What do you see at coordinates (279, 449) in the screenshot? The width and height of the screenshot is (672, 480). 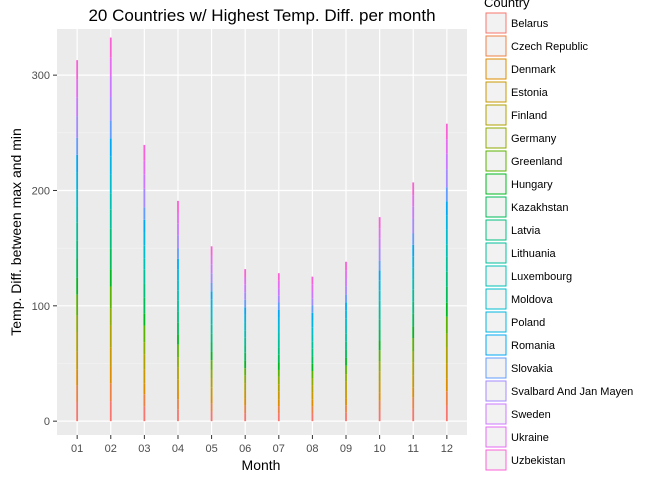 I see `x-tick-label: 07` at bounding box center [279, 449].